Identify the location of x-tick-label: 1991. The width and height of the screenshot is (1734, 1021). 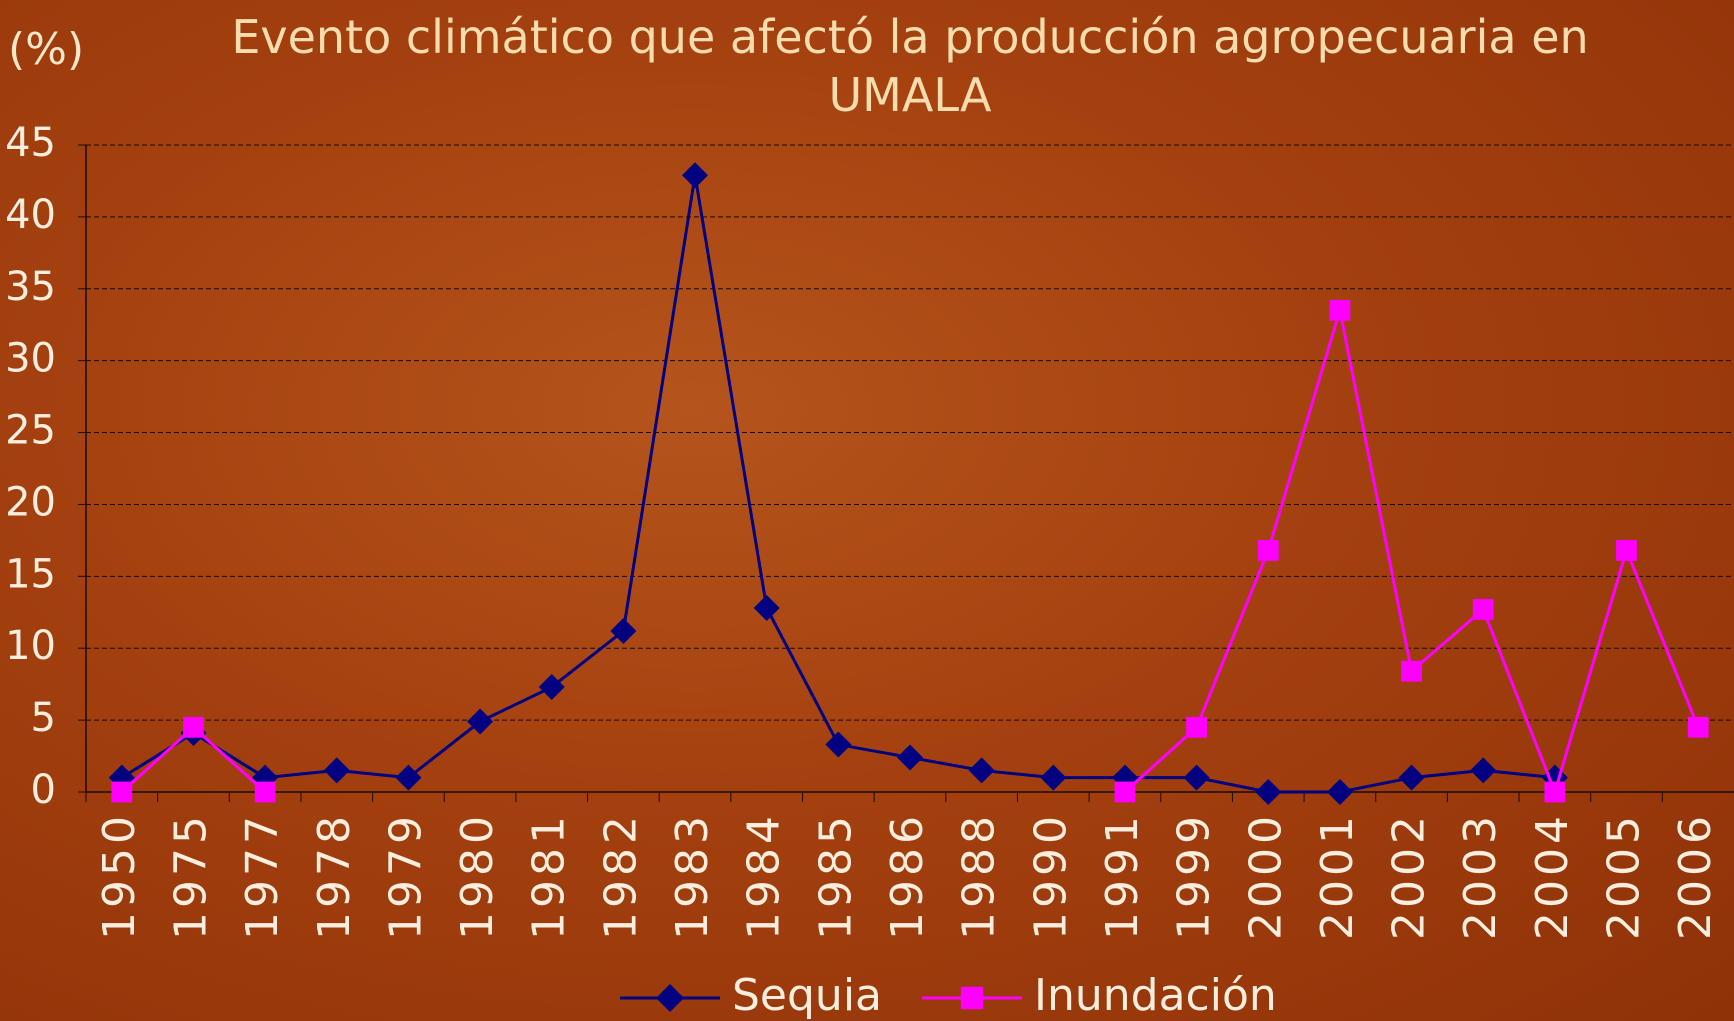
(1122, 876).